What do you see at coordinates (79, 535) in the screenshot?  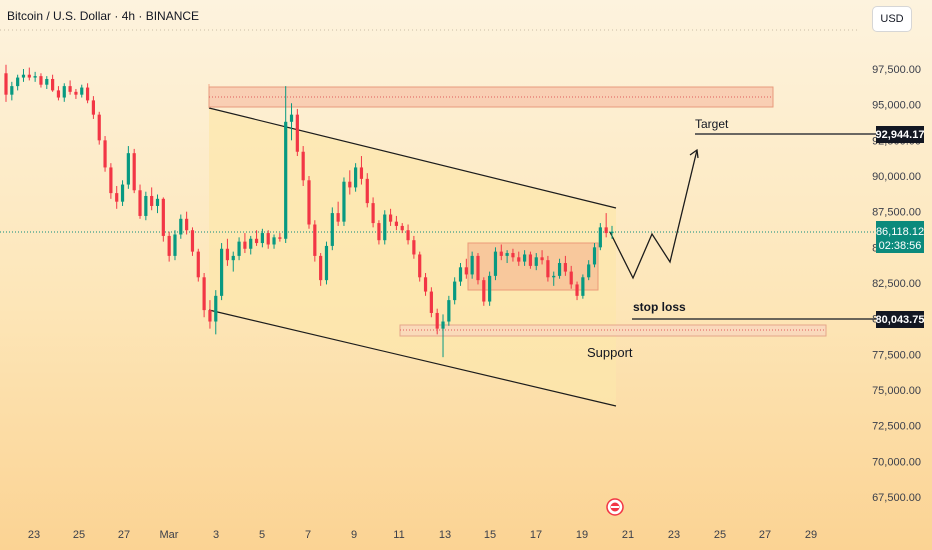 I see `x-tick-label: 25` at bounding box center [79, 535].